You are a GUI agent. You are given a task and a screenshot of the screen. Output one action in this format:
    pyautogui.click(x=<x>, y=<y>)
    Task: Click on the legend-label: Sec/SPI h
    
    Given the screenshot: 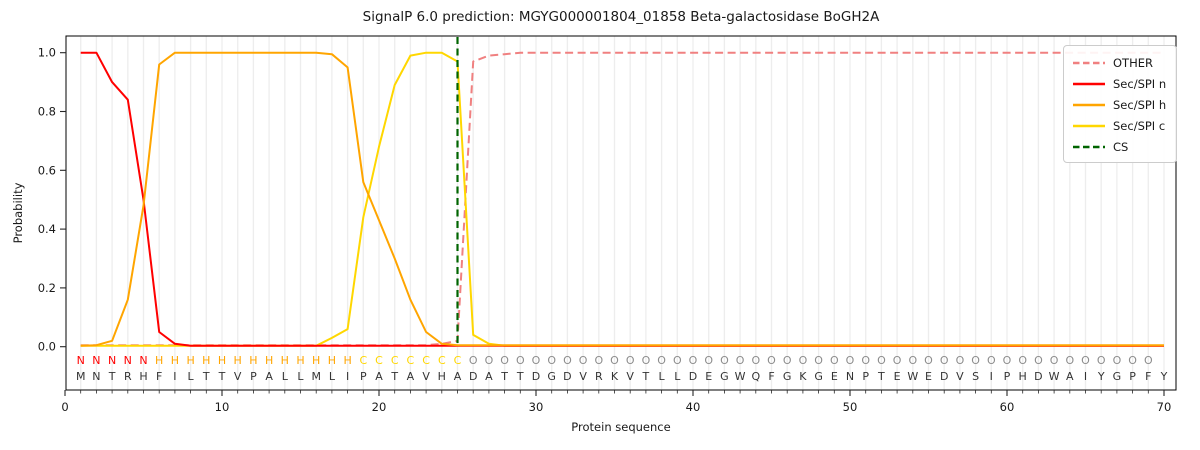 What is the action you would take?
    pyautogui.click(x=1140, y=104)
    